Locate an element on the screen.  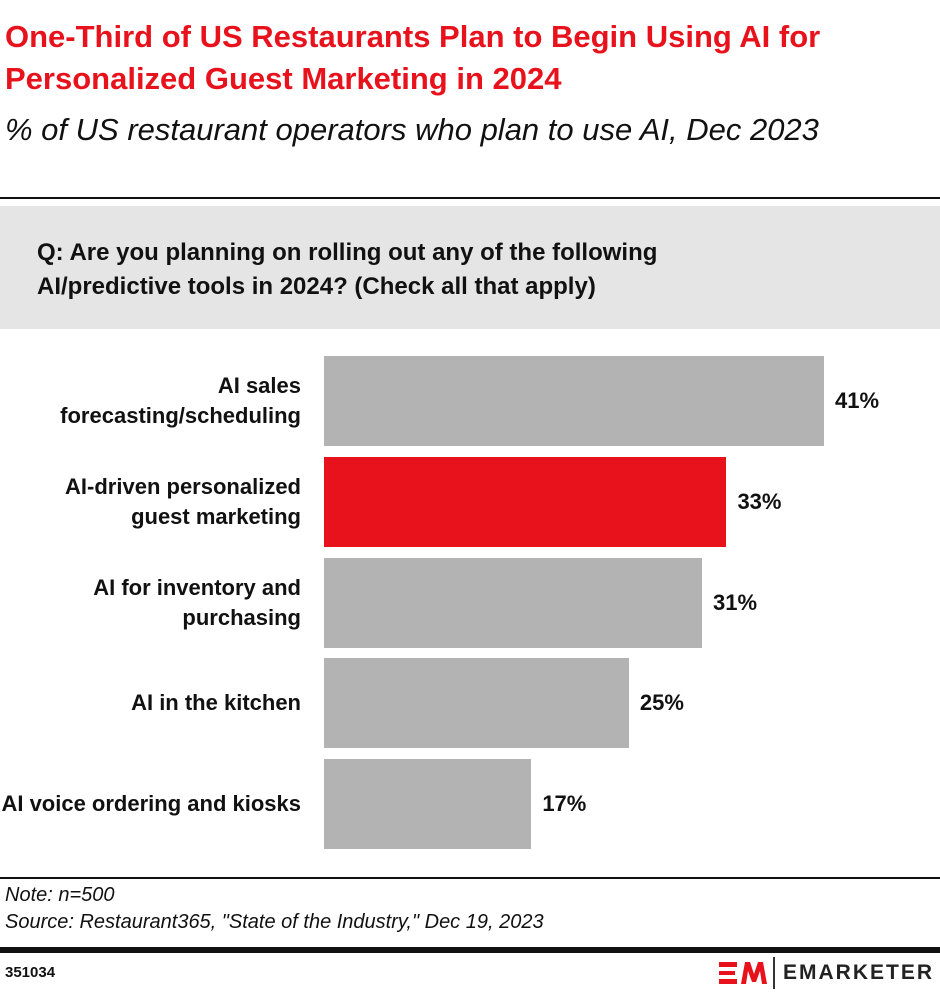
category-label: AI voice ordering and kiosks is located at coordinates (151, 804).